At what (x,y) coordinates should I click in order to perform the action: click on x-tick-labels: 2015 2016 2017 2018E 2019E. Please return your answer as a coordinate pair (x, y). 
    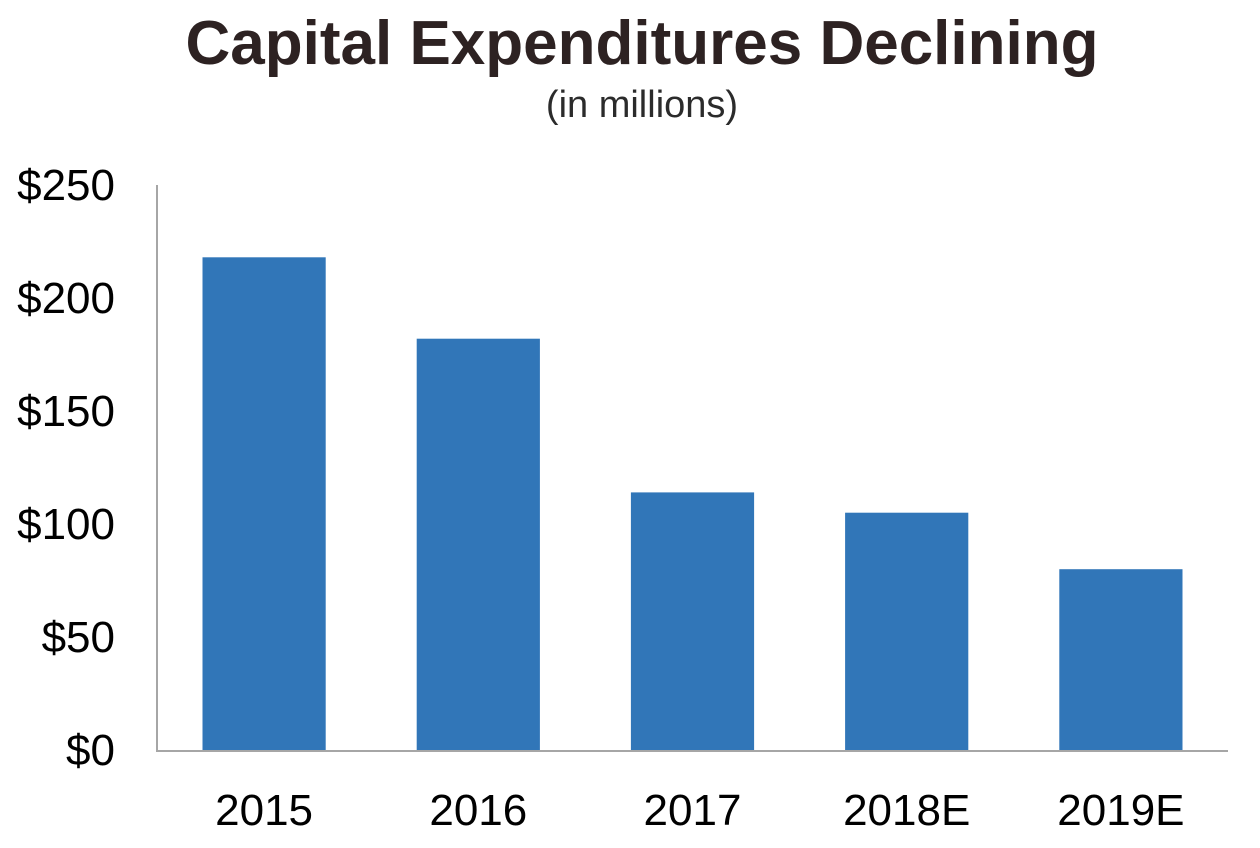
    Looking at the image, I should click on (699, 810).